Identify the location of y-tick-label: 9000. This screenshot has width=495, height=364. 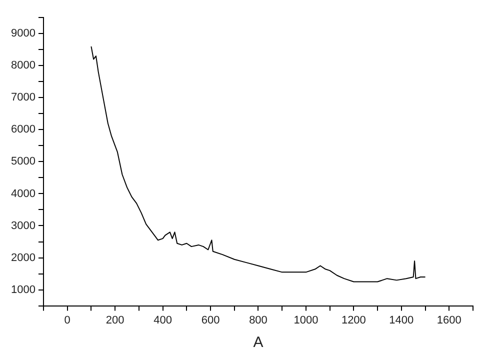
(23, 34).